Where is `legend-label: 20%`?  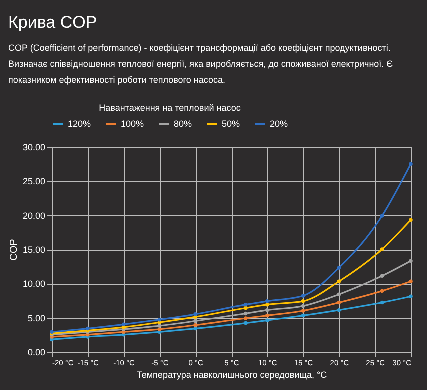
legend-label: 20% is located at coordinates (279, 124).